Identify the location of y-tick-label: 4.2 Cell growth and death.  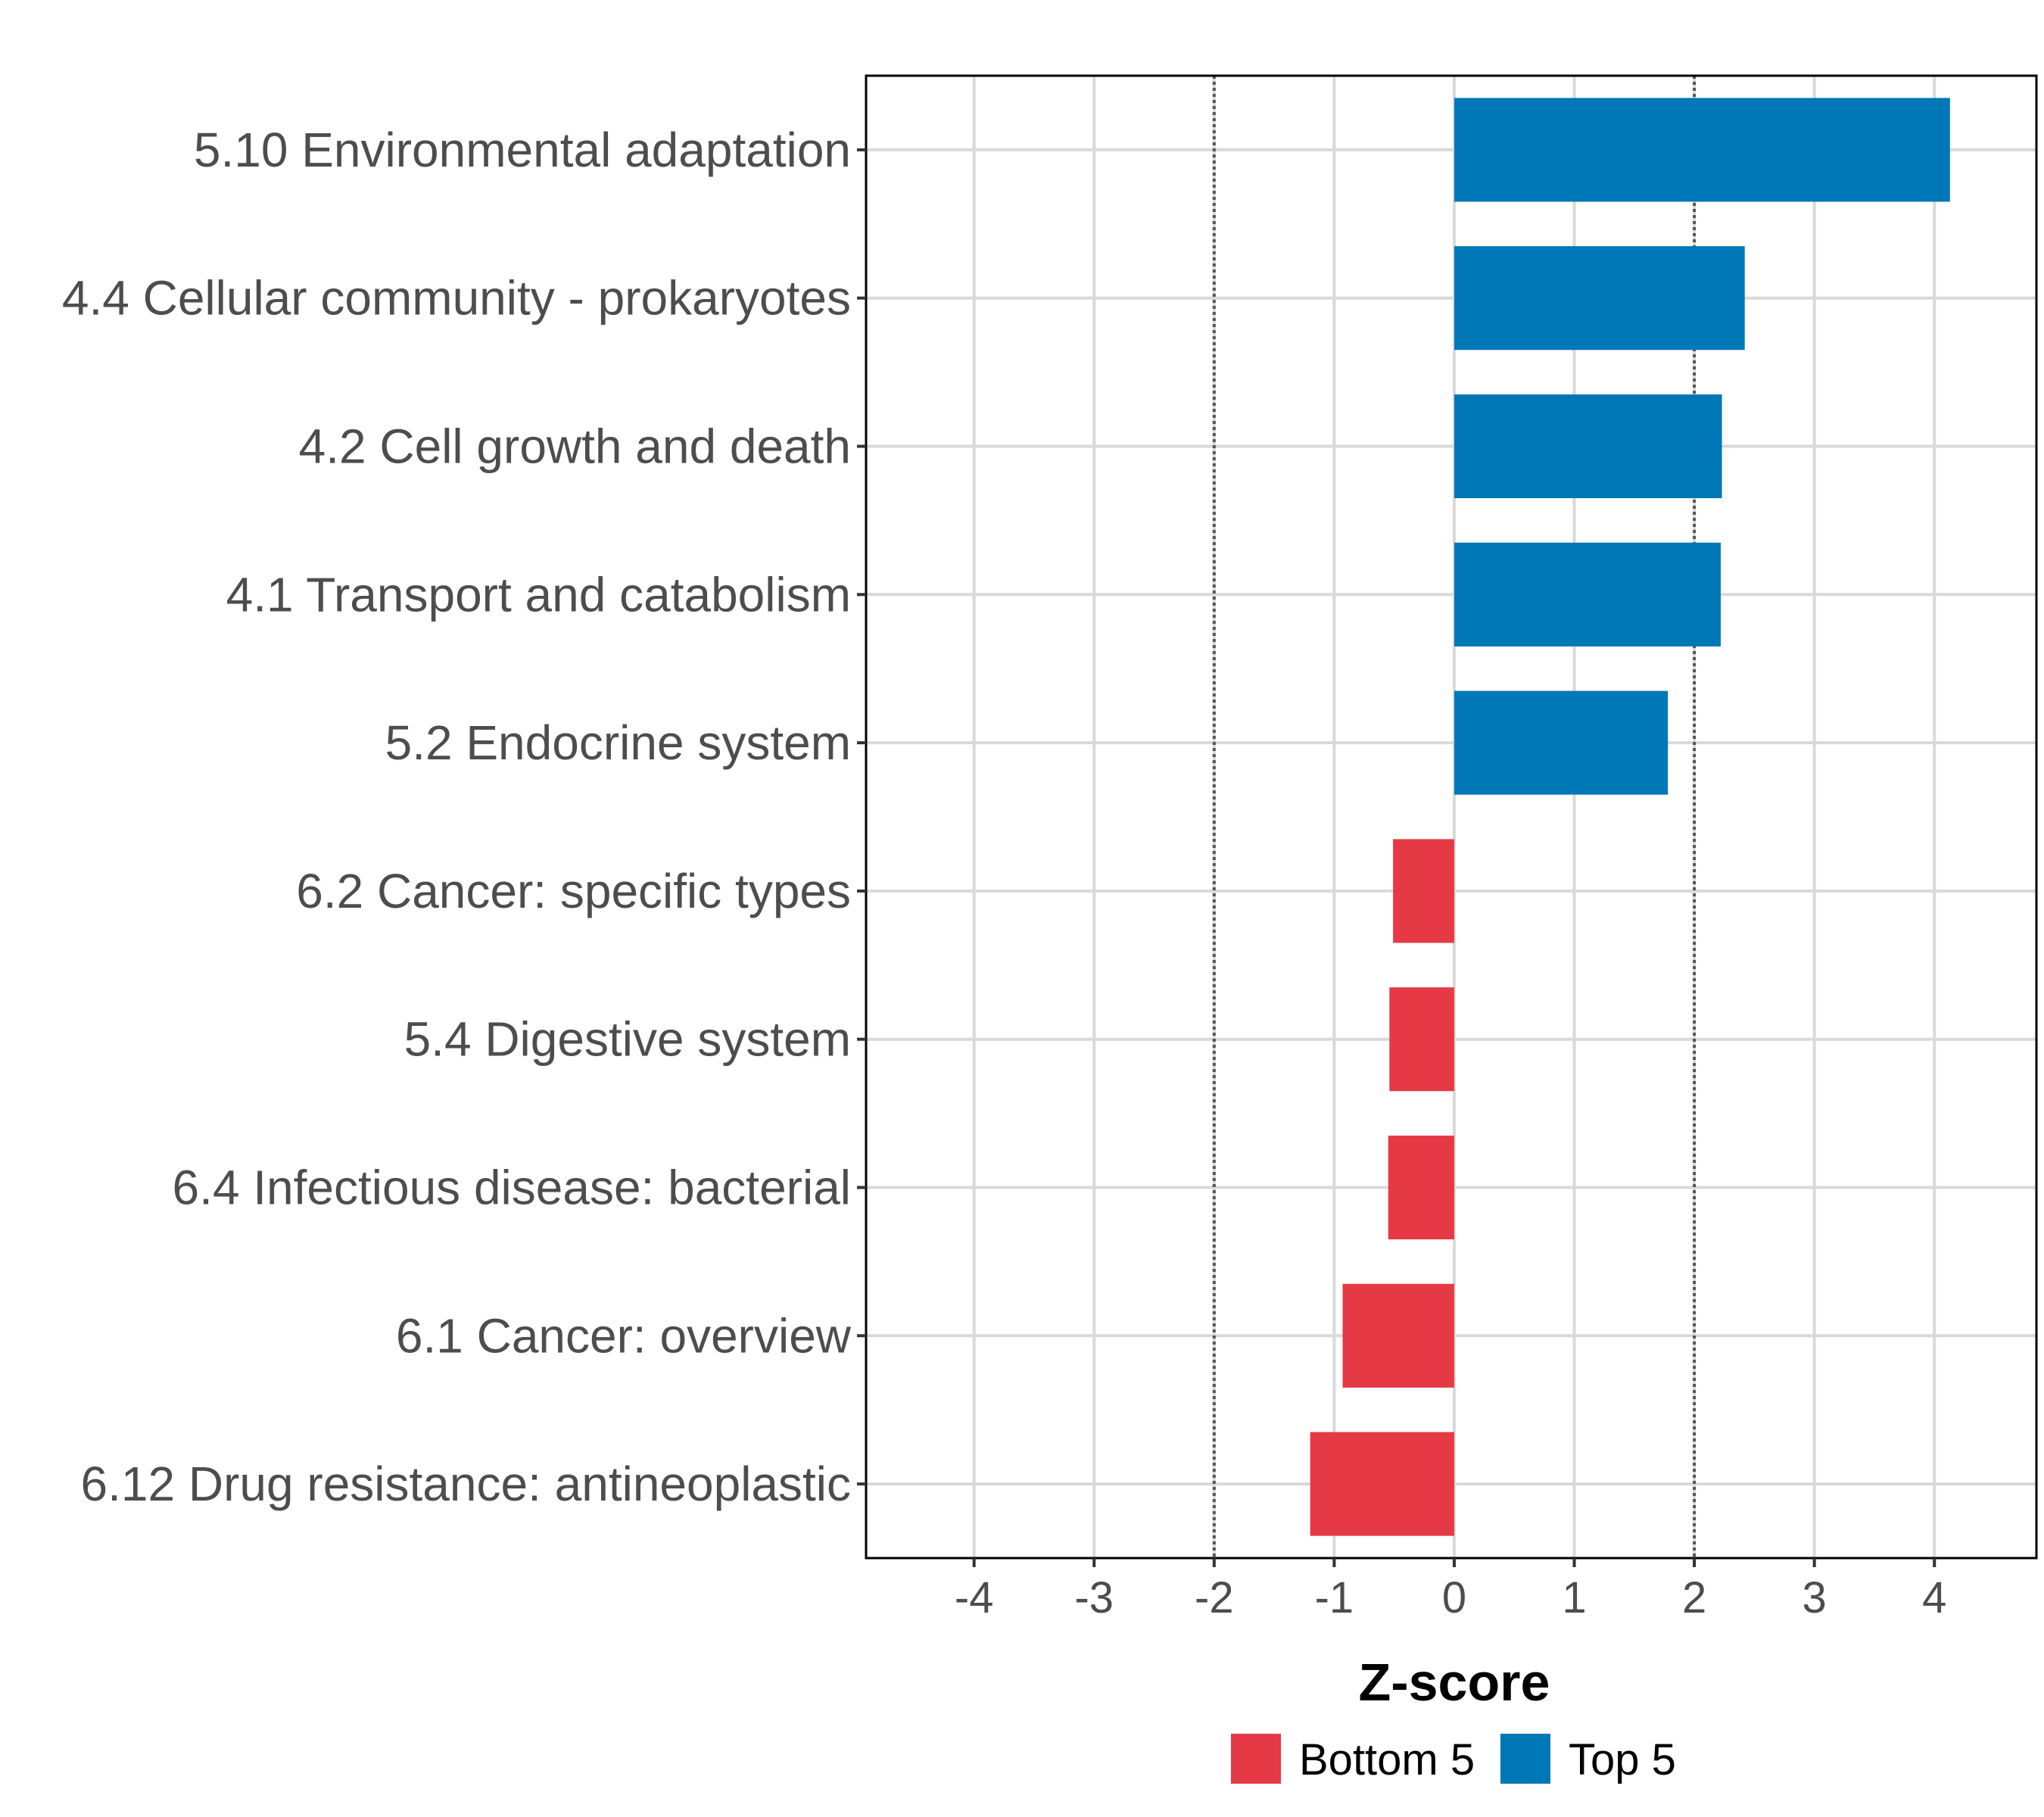
(575, 446).